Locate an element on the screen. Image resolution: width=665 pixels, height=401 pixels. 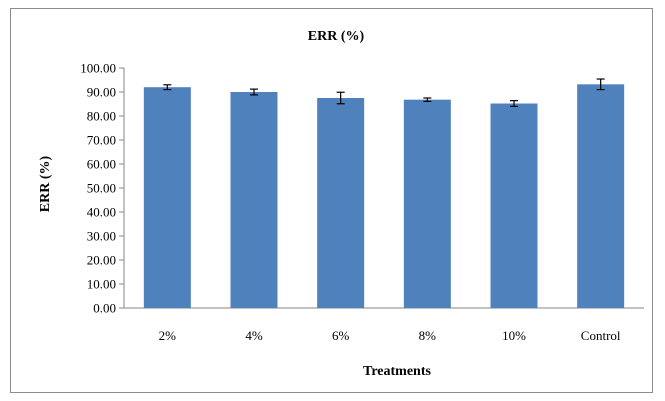
y-tick-label: 20.00 is located at coordinates (101, 260).